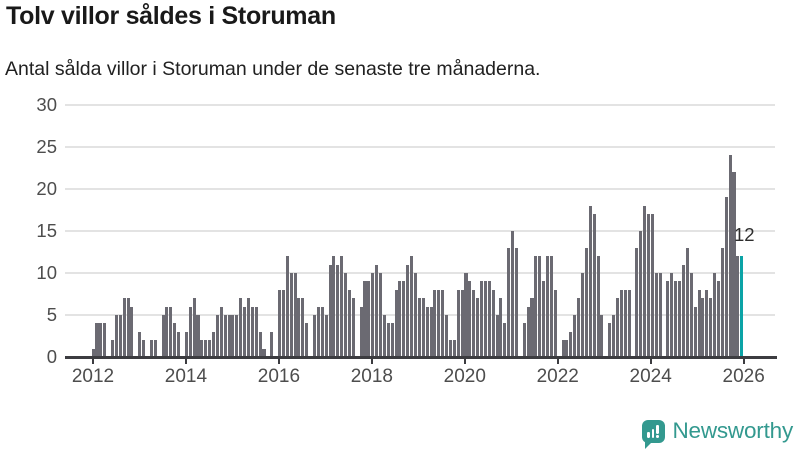  Describe the element at coordinates (279, 376) in the screenshot. I see `x-tick-label-2016: 2016` at that location.